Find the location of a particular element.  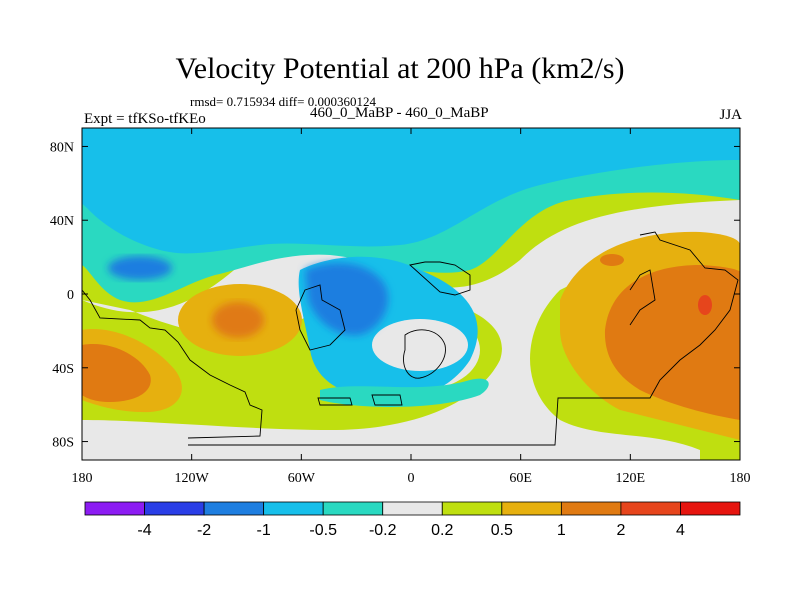

field-max-small is located at coordinates (612, 260).